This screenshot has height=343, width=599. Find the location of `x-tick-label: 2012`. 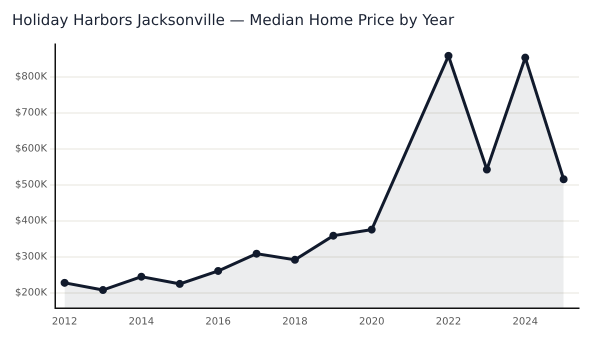

x-tick-label: 2012 is located at coordinates (65, 322).